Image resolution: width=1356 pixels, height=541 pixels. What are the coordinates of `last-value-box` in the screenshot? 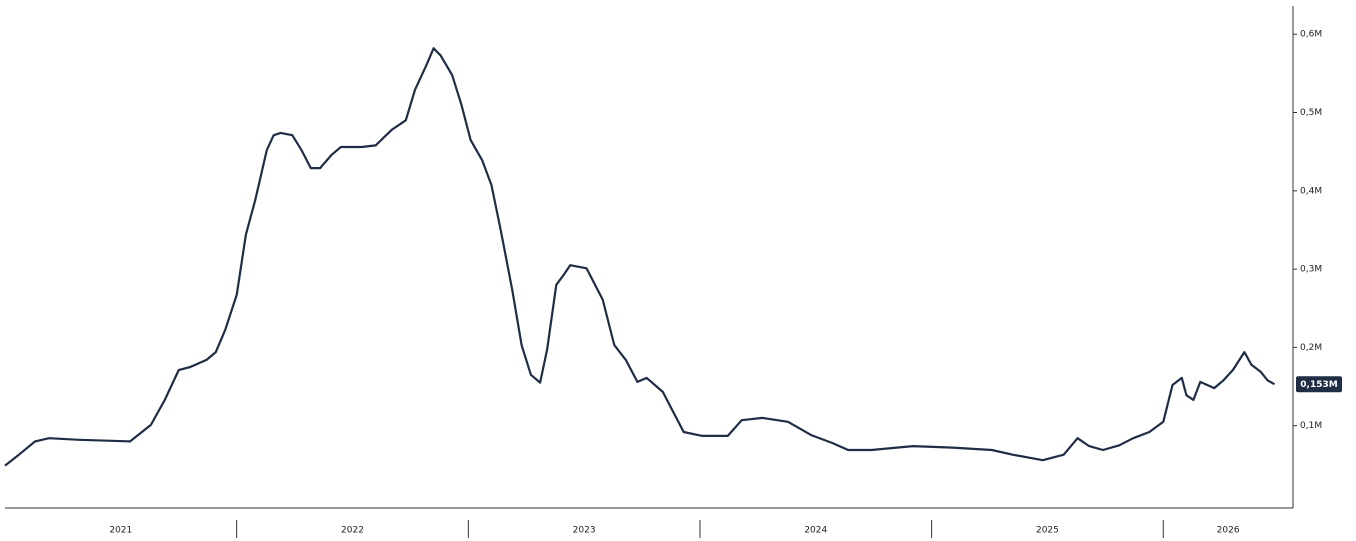 It's located at (1319, 384).